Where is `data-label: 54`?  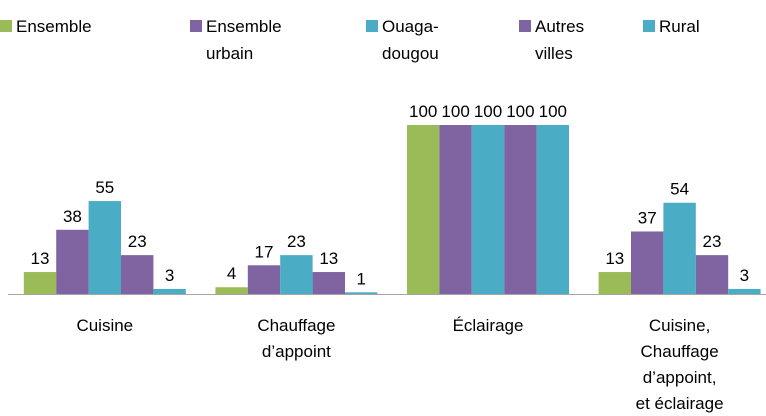 data-label: 54 is located at coordinates (679, 189).